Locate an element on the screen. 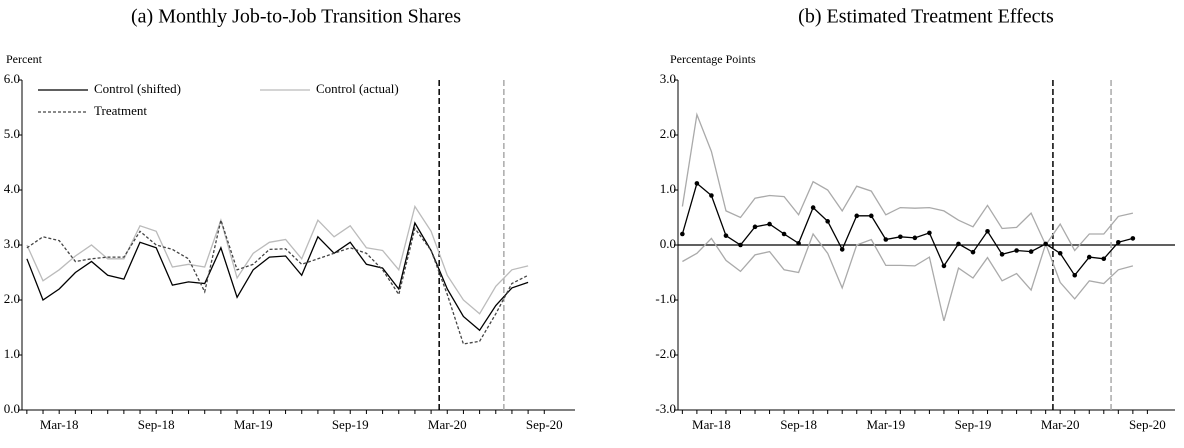 This screenshot has width=1184, height=448. chart-title: (b) Estimated Treatment Effects is located at coordinates (926, 17).